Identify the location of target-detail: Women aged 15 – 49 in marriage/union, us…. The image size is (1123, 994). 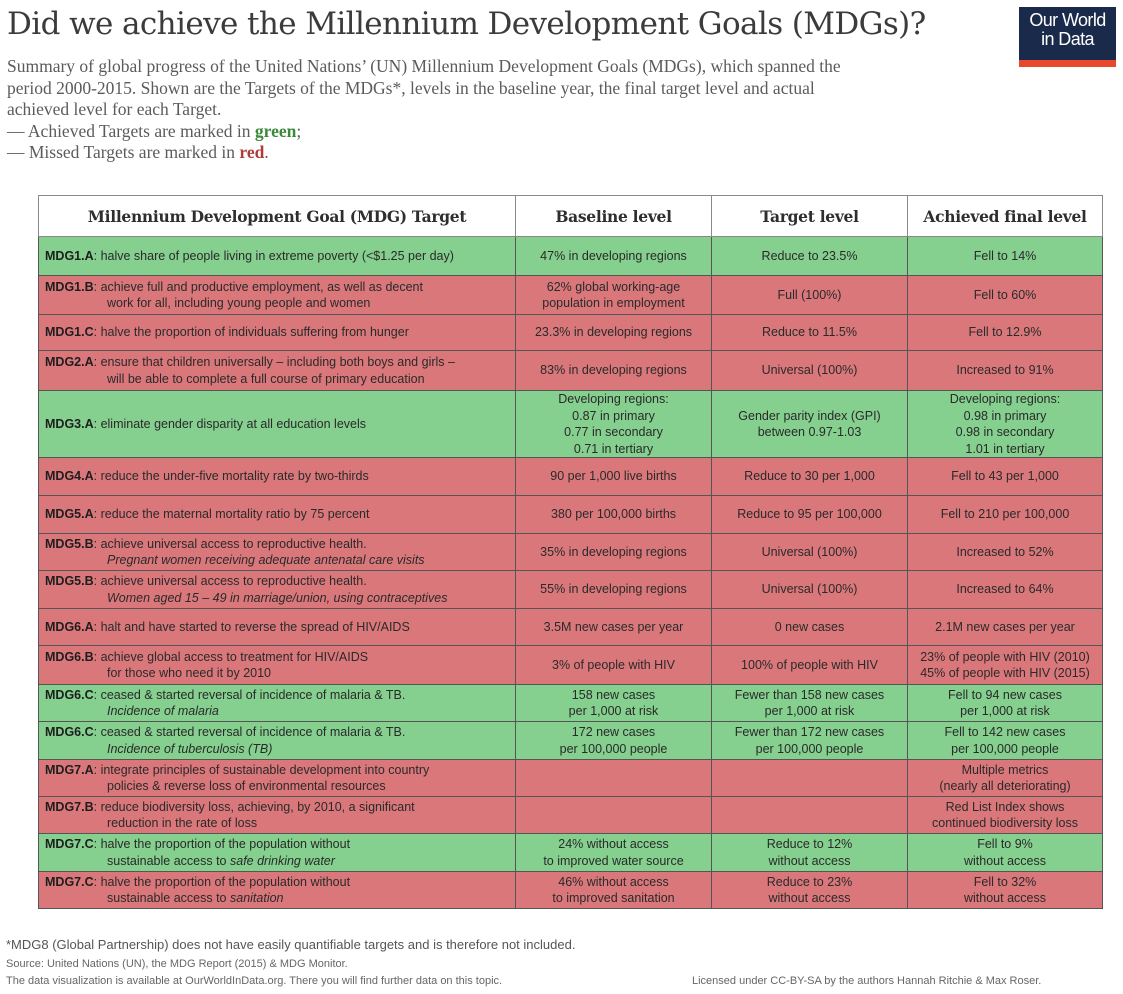
(277, 598).